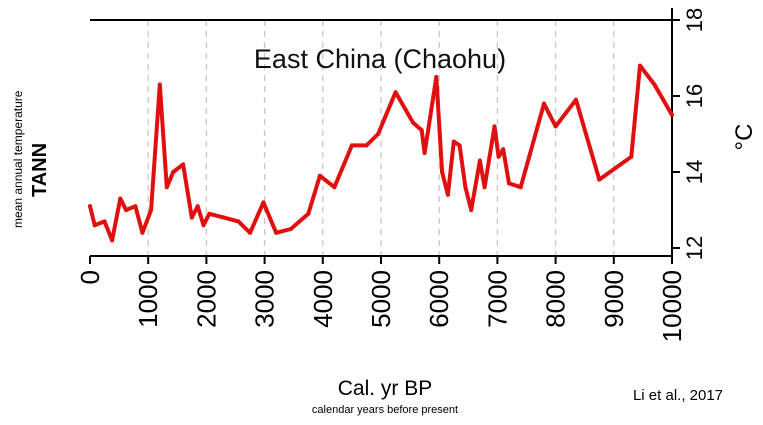  Describe the element at coordinates (689, 134) in the screenshot. I see `y-axis-ticks: 12 14 16 18` at that location.